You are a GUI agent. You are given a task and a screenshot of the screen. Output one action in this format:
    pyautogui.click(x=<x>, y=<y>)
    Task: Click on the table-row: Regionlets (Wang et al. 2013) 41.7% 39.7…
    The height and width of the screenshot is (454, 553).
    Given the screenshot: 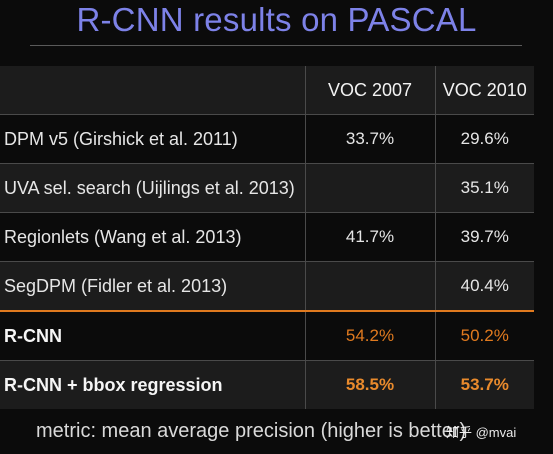 What is the action you would take?
    pyautogui.click(x=267, y=237)
    